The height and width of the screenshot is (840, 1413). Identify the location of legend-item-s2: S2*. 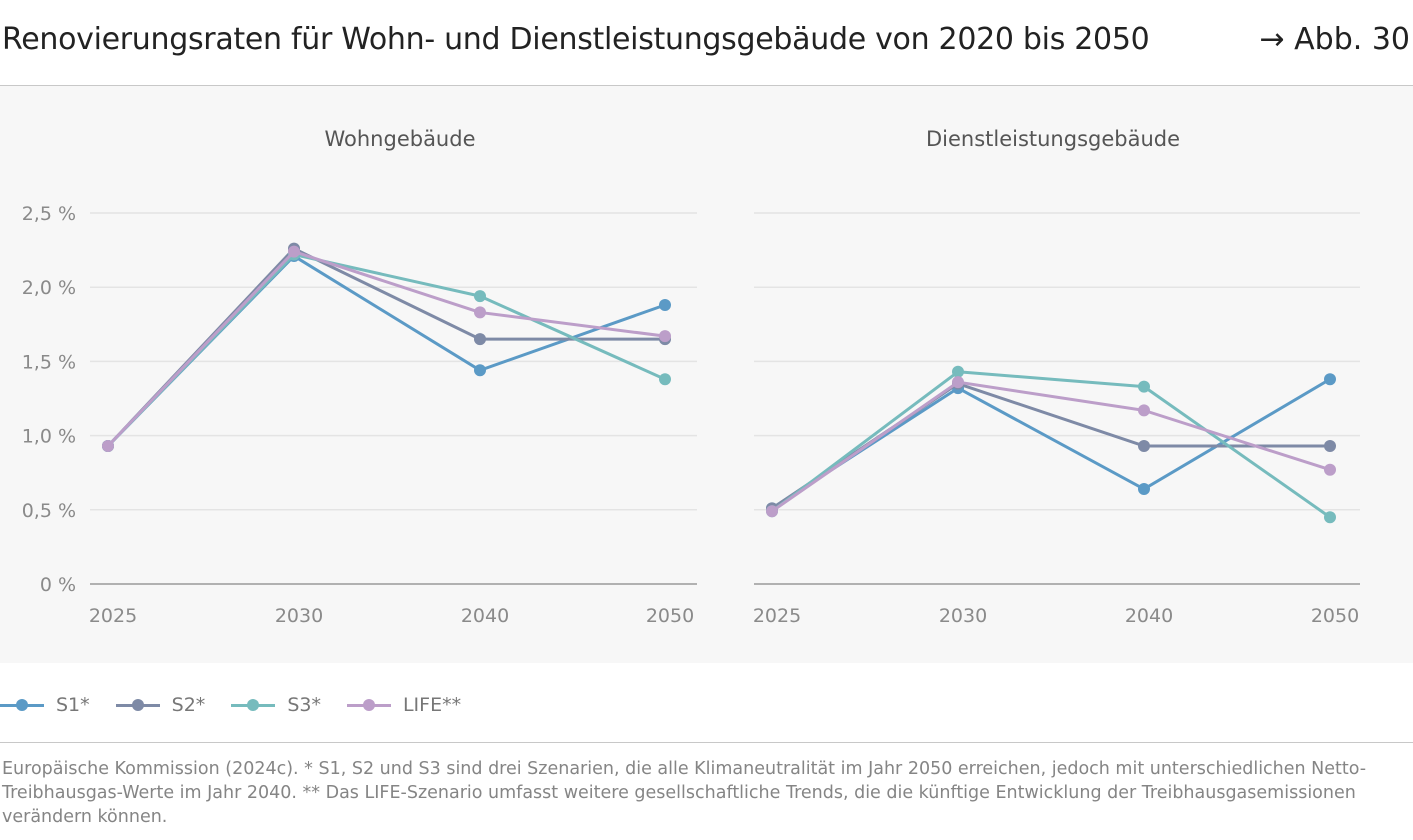
(160, 705).